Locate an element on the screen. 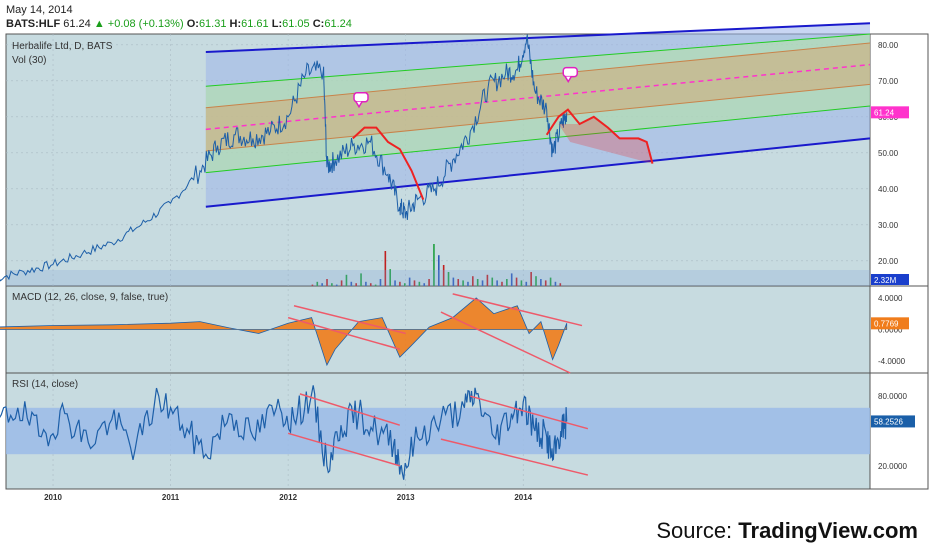 Image resolution: width=932 pixels, height=550 pixels. symbol-text: BATS:HLF is located at coordinates (33, 24).